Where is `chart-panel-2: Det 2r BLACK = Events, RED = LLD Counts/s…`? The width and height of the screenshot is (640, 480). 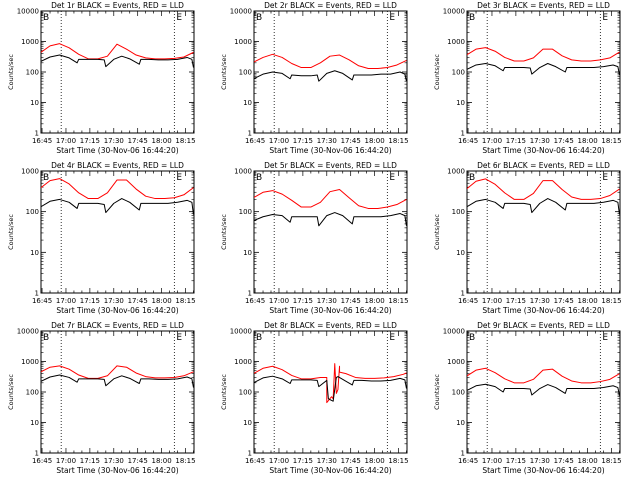
chart-panel-2: Det 2r BLACK = Events, RED = LLD Counts/s… is located at coordinates (314, 78).